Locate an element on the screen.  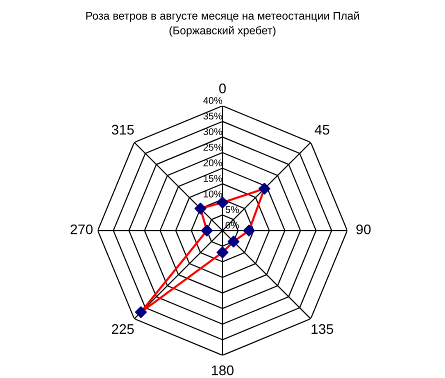
y-tick-label: 25% is located at coordinates (213, 147).